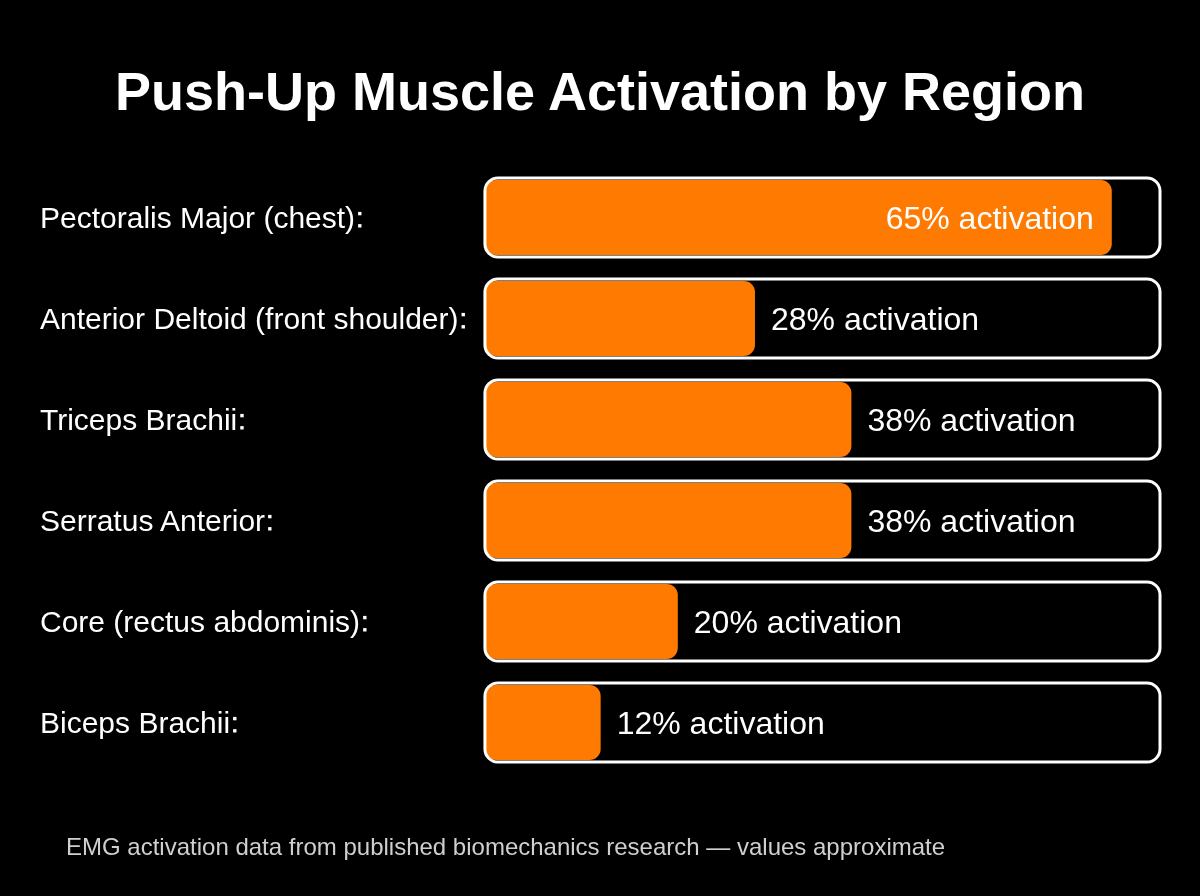  Describe the element at coordinates (875, 318) in the screenshot. I see `data-label: 28% activation` at that location.